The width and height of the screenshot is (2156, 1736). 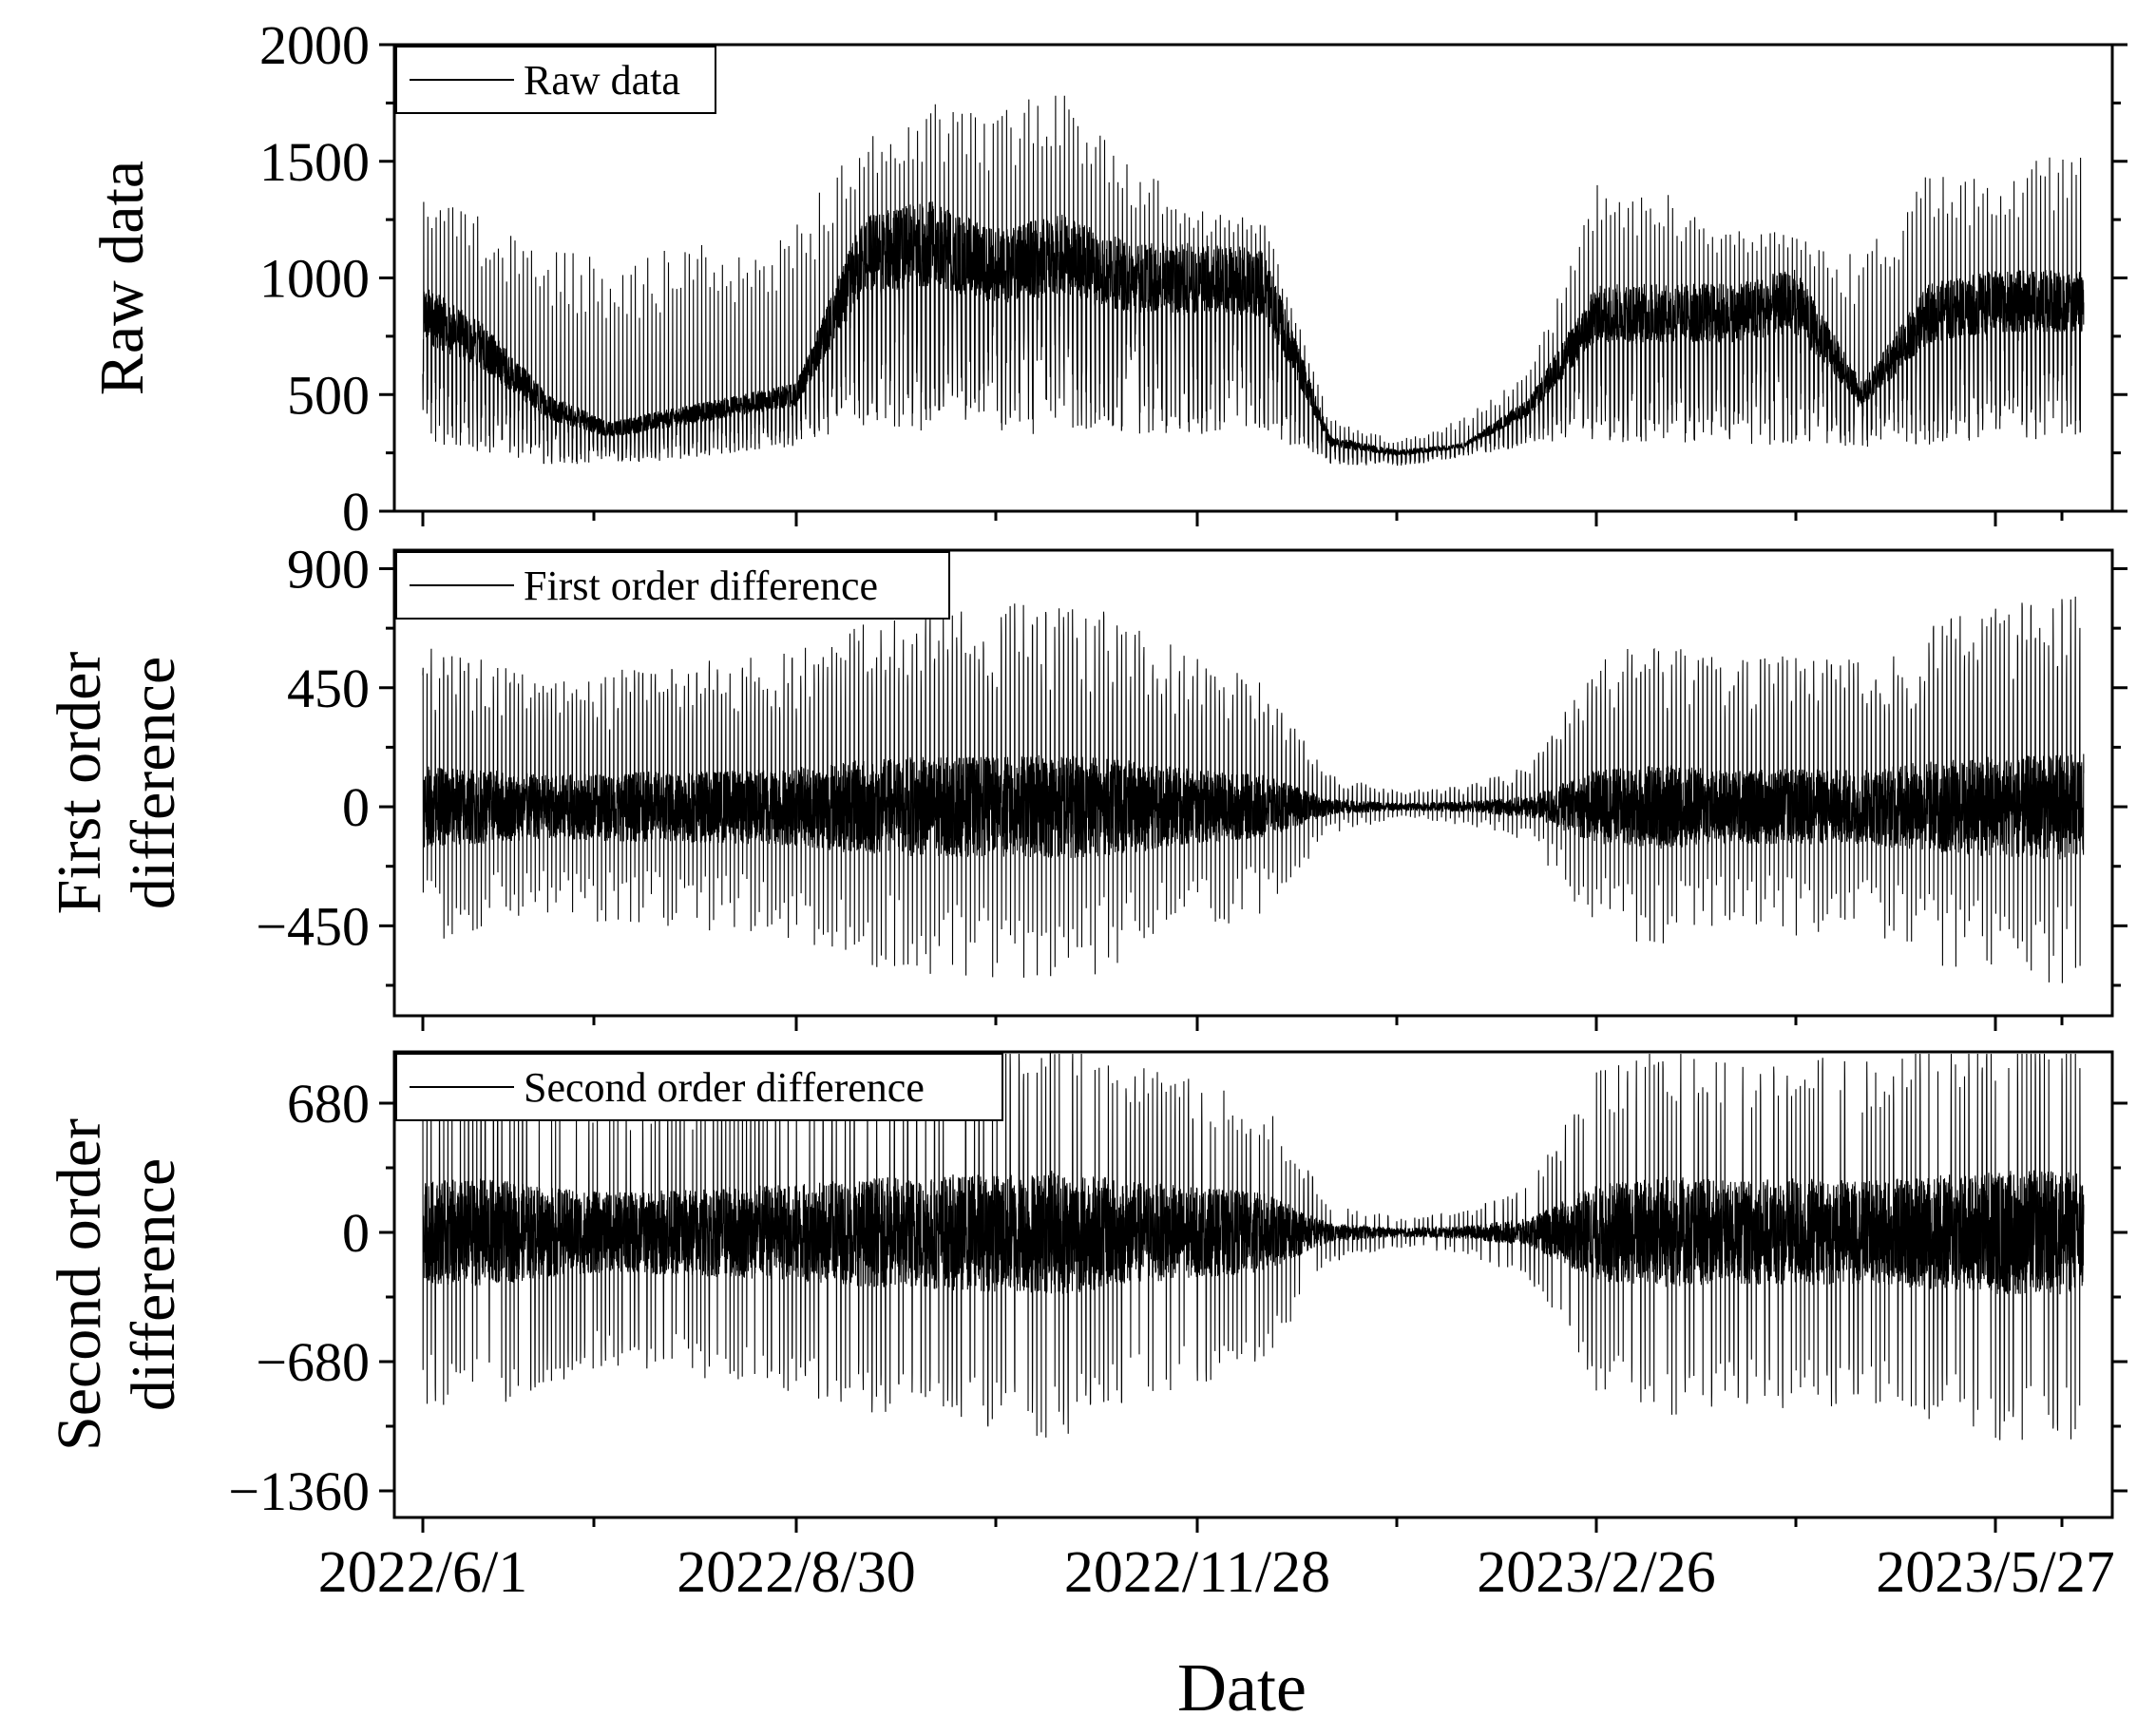 I want to click on y-tick-label-raw: 1500, so click(x=314, y=162).